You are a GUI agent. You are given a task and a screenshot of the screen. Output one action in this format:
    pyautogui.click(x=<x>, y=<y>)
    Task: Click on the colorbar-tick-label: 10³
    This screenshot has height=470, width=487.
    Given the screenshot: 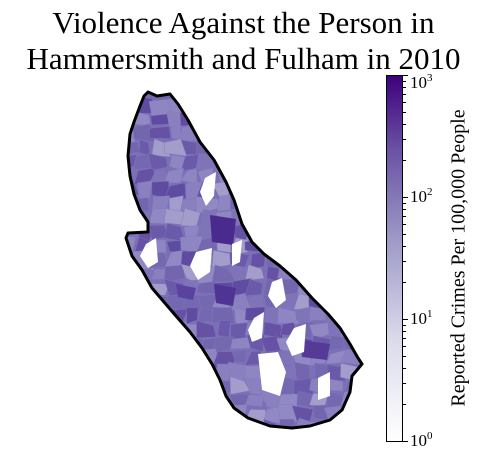 What is the action you would take?
    pyautogui.click(x=421, y=82)
    